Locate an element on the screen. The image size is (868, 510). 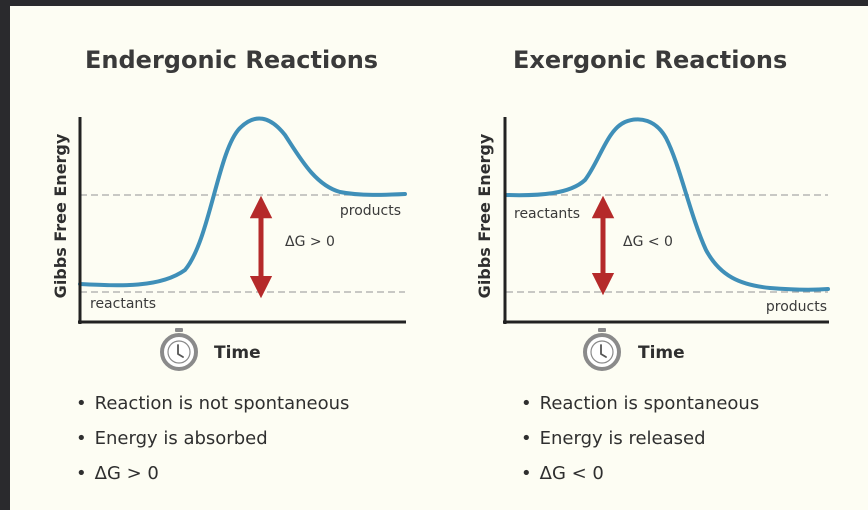
list-item: Reaction is spontaneous is located at coordinates (640, 410).